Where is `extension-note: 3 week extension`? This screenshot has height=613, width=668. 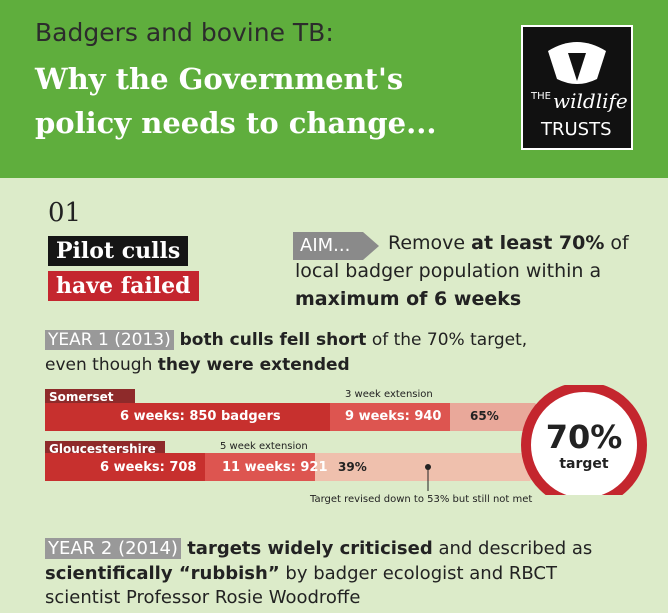
extension-note: 3 week extension is located at coordinates (389, 394).